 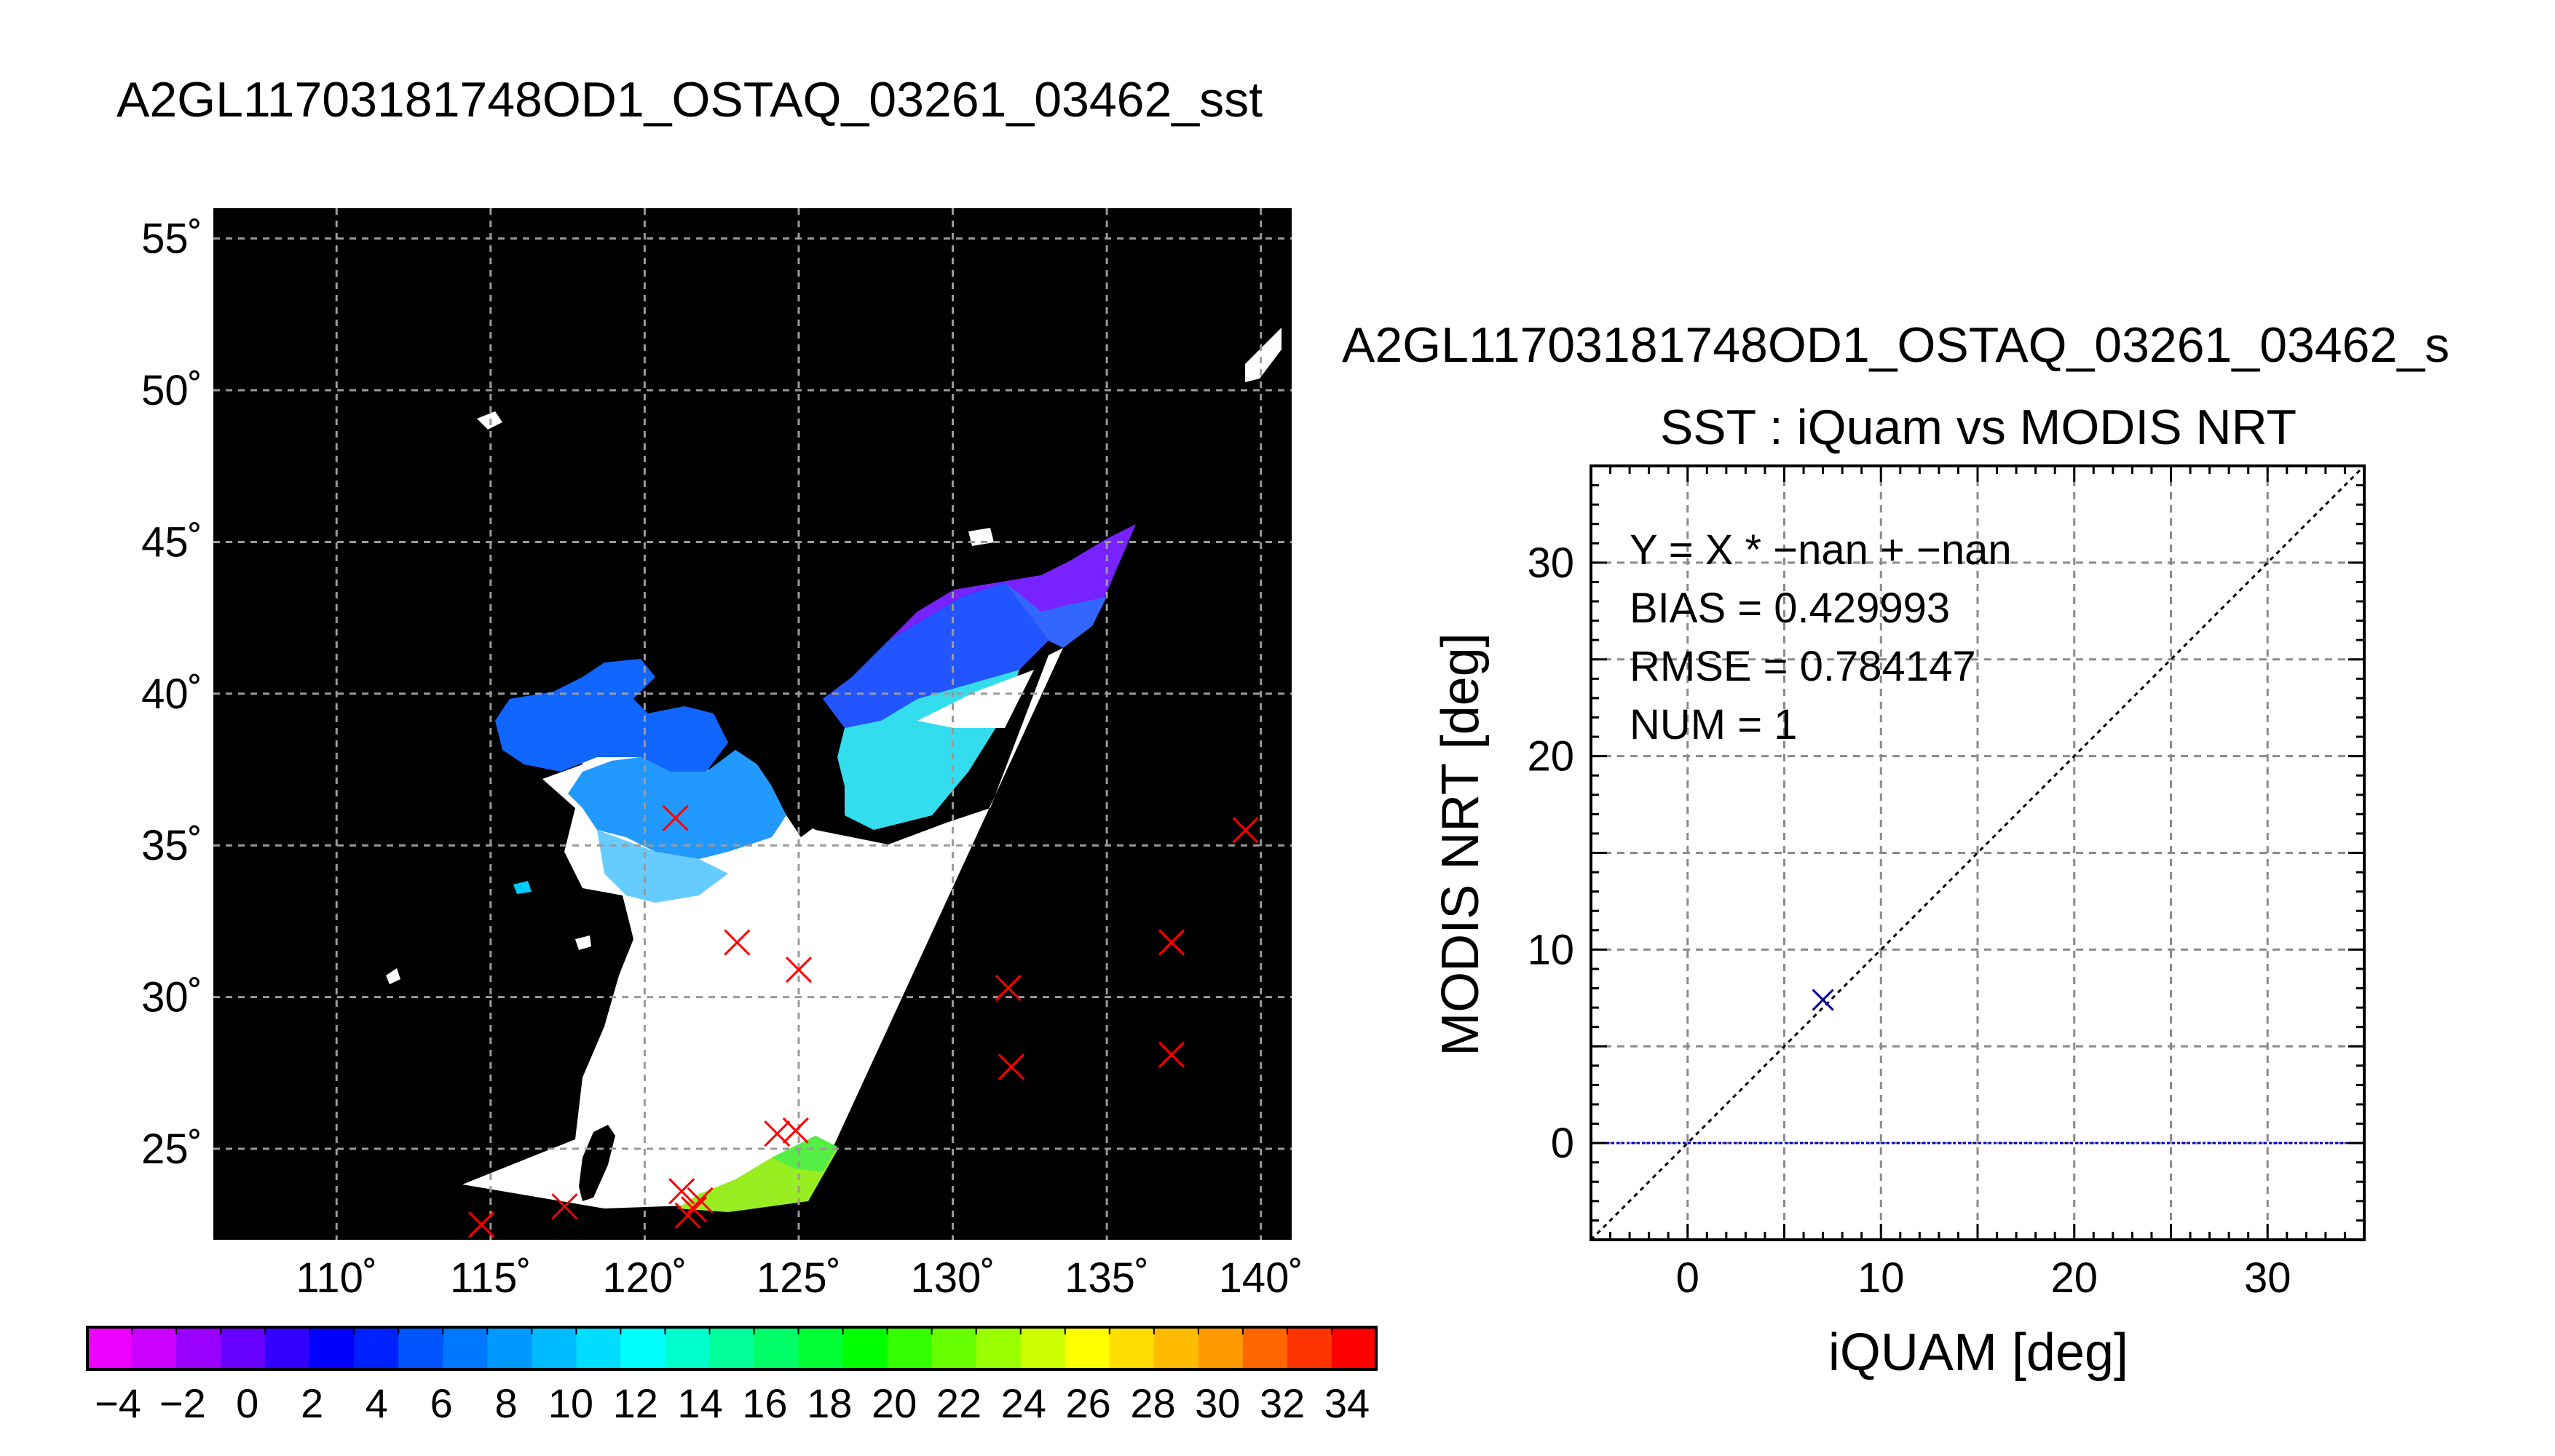 What do you see at coordinates (863, 1021) in the screenshot?
I see `map-markers` at bounding box center [863, 1021].